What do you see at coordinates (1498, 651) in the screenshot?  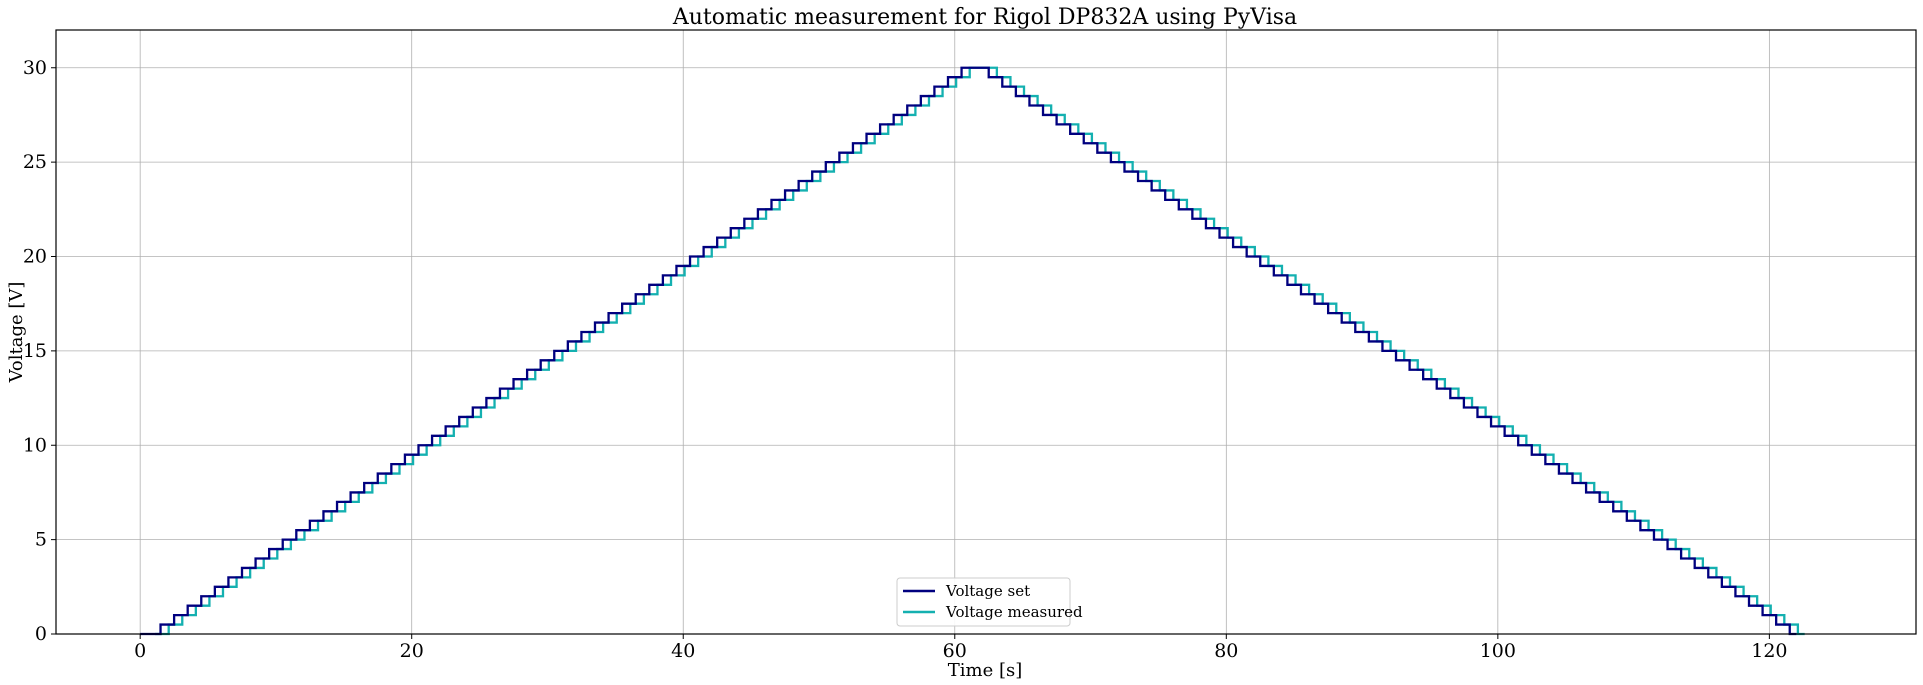 I see `x-tick-label: 100` at bounding box center [1498, 651].